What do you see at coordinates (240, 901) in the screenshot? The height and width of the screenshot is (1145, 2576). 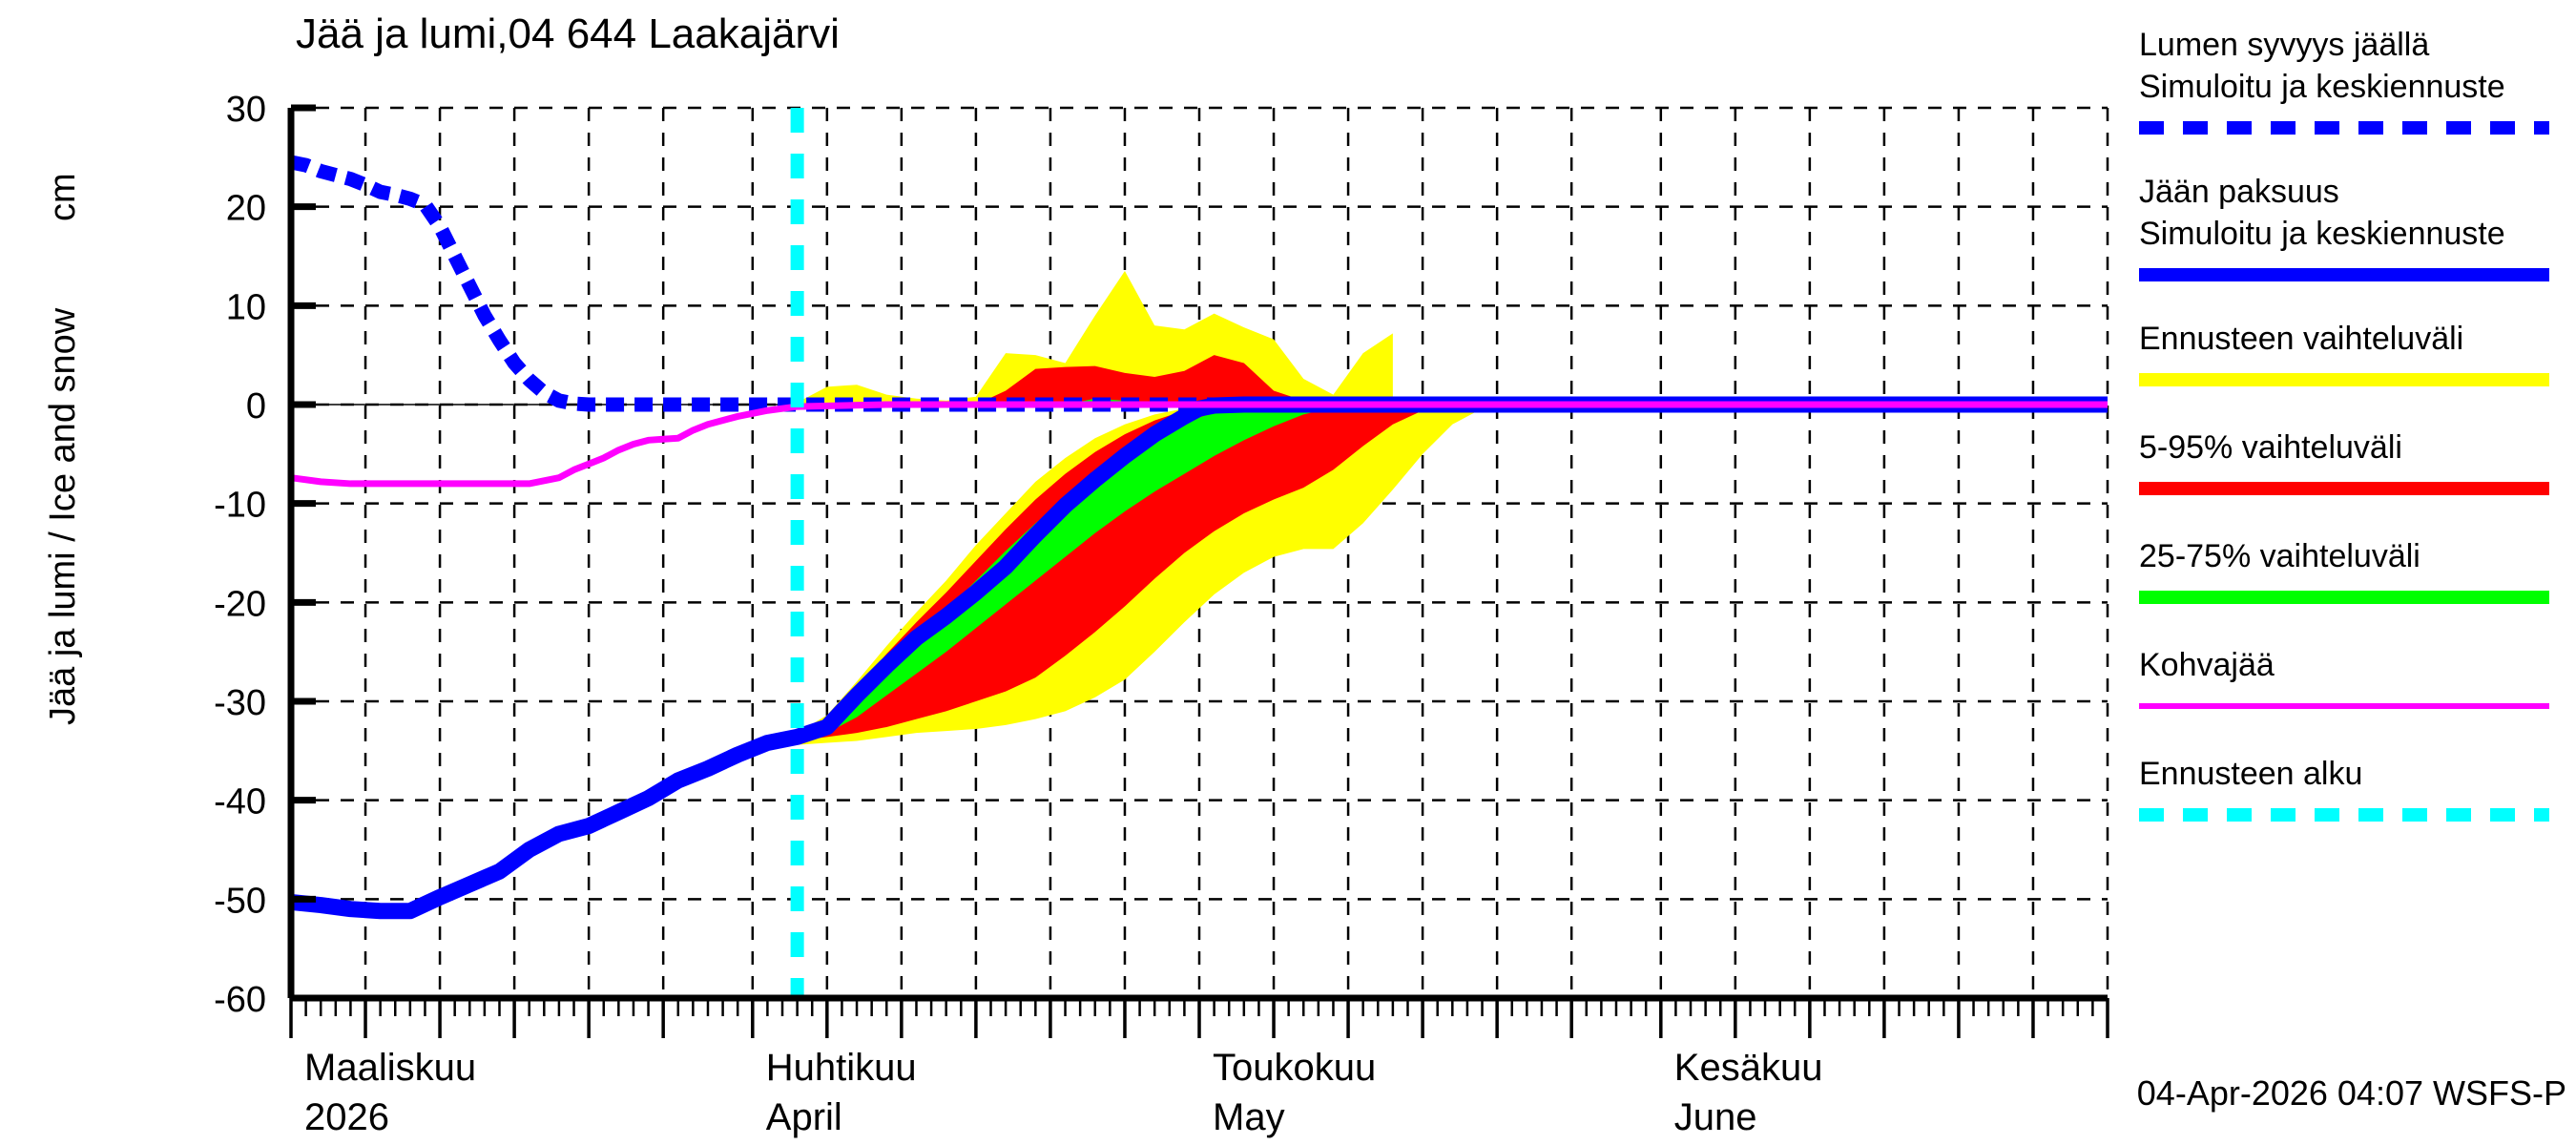 I see `y-tick-label: -50` at bounding box center [240, 901].